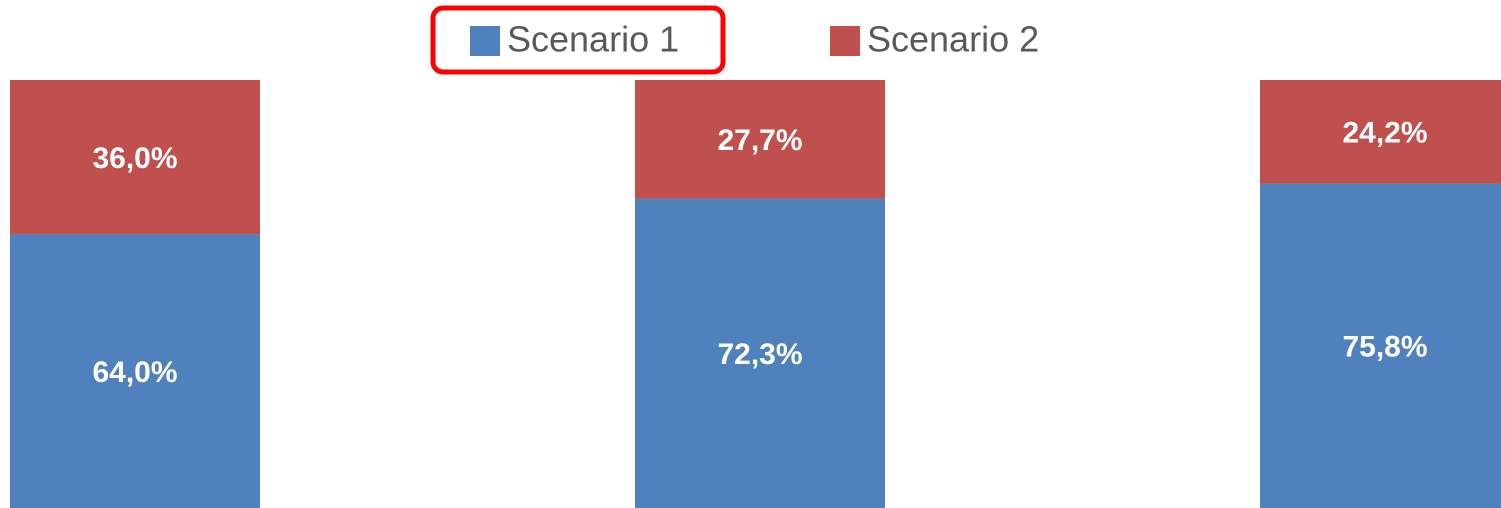 This screenshot has width=1501, height=508. I want to click on highlight-box, so click(578, 40).